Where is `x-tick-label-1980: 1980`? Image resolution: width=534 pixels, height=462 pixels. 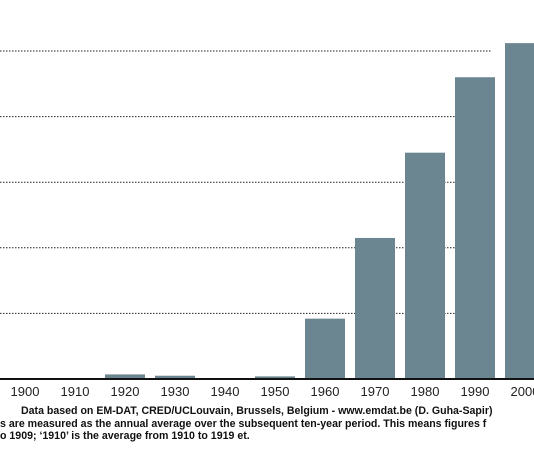
x-tick-label-1980: 1980 is located at coordinates (425, 391).